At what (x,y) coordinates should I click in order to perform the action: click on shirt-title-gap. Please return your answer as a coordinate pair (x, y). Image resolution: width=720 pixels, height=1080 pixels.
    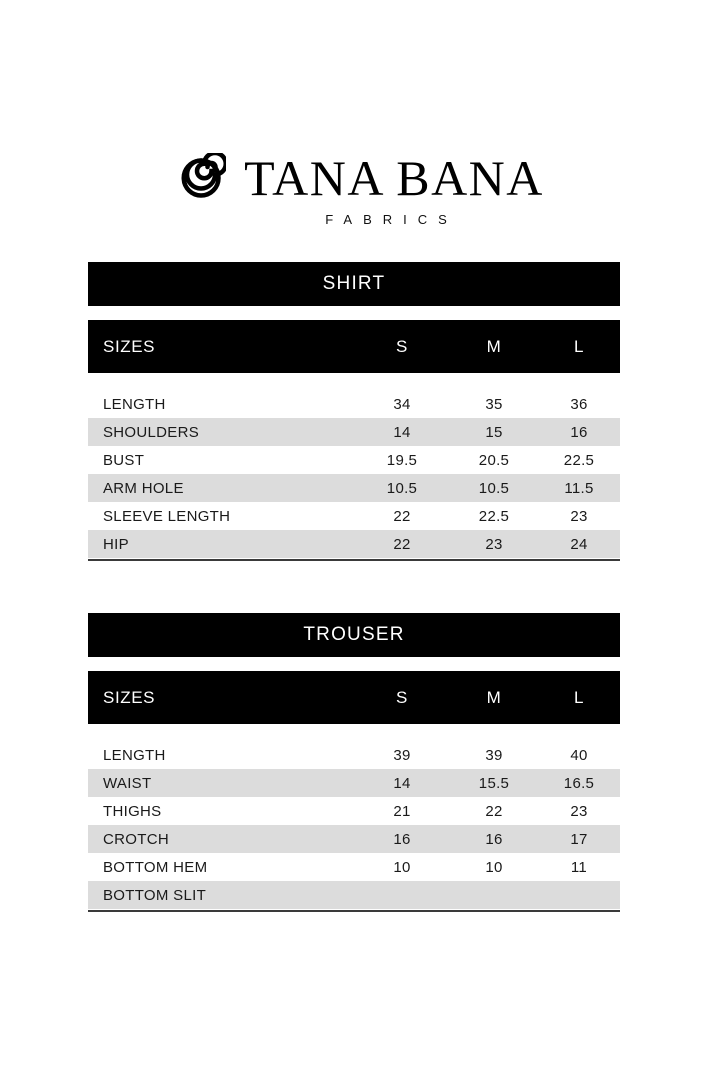
    Looking at the image, I should click on (354, 313).